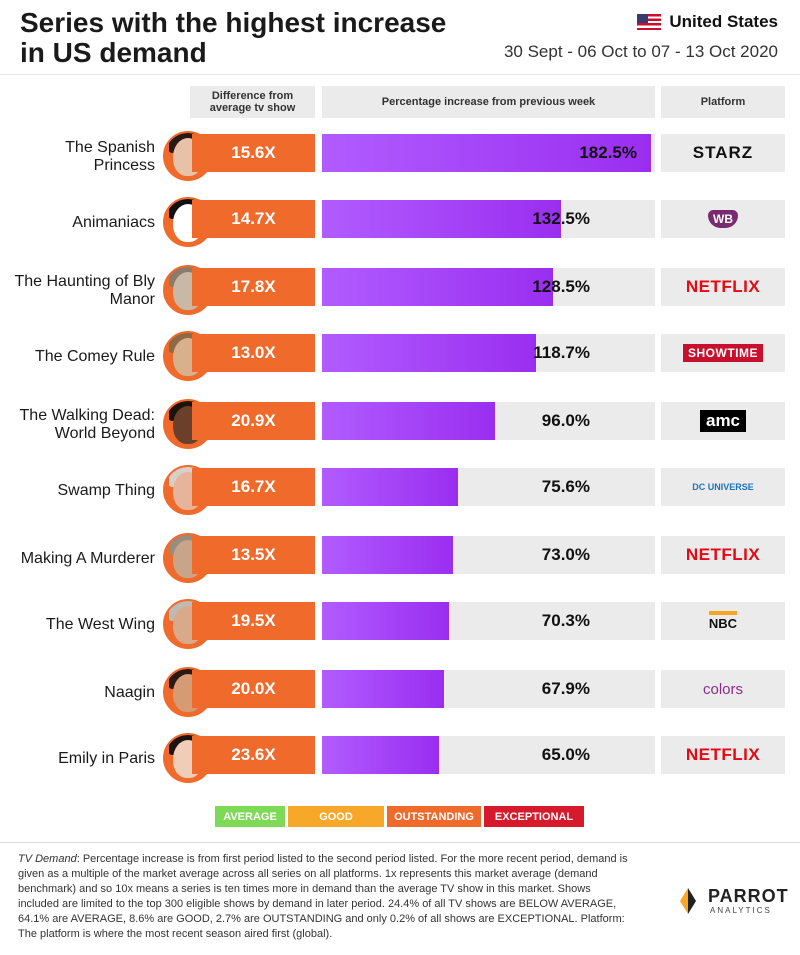 This screenshot has height=955, width=800. Describe the element at coordinates (488, 102) in the screenshot. I see `column-header-percentage: Percentage increase from previous week` at that location.